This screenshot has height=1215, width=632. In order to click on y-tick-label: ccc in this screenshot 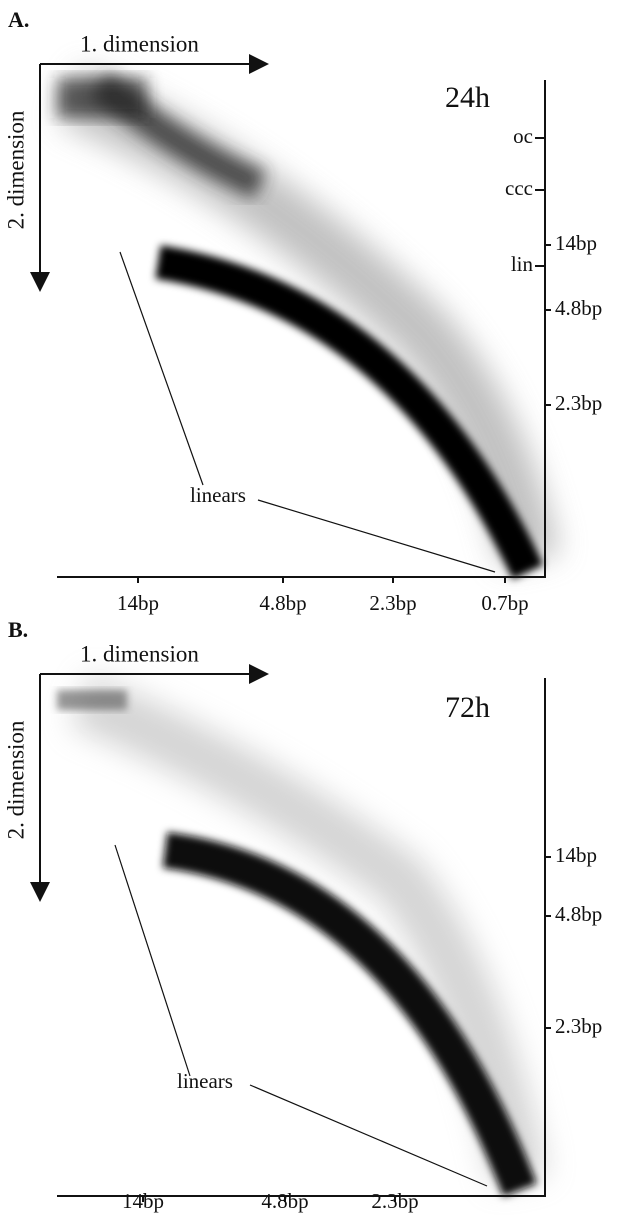, I will do `click(519, 188)`.